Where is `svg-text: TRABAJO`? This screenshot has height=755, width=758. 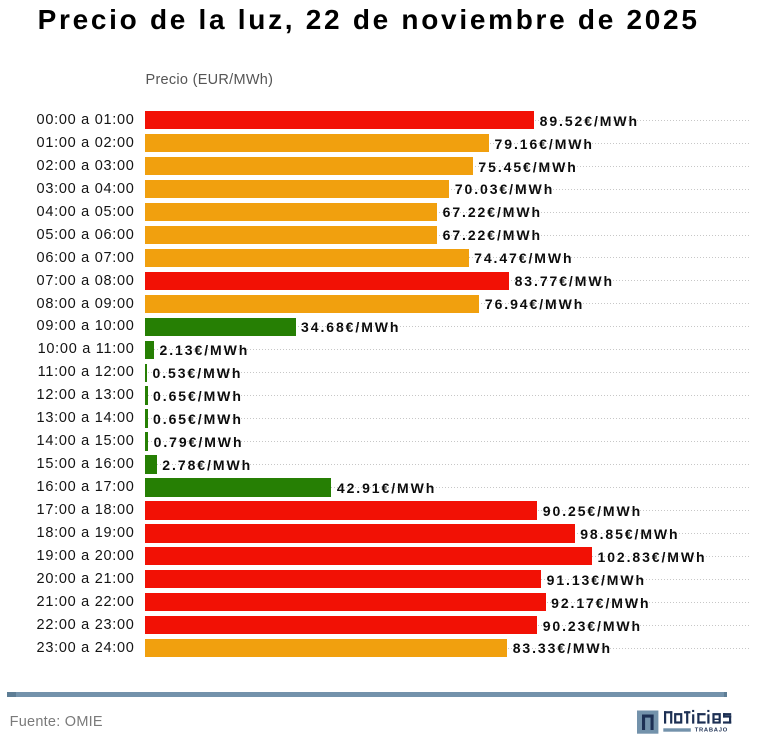
svg-text: TRABAJO is located at coordinates (711, 731).